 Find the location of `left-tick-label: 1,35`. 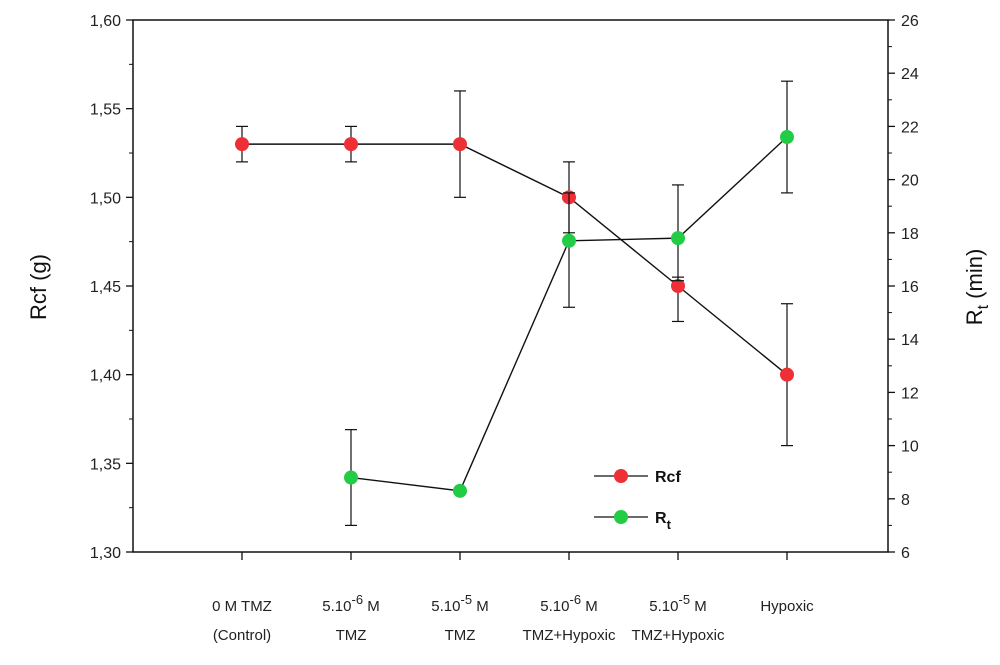

left-tick-label: 1,35 is located at coordinates (105, 464).